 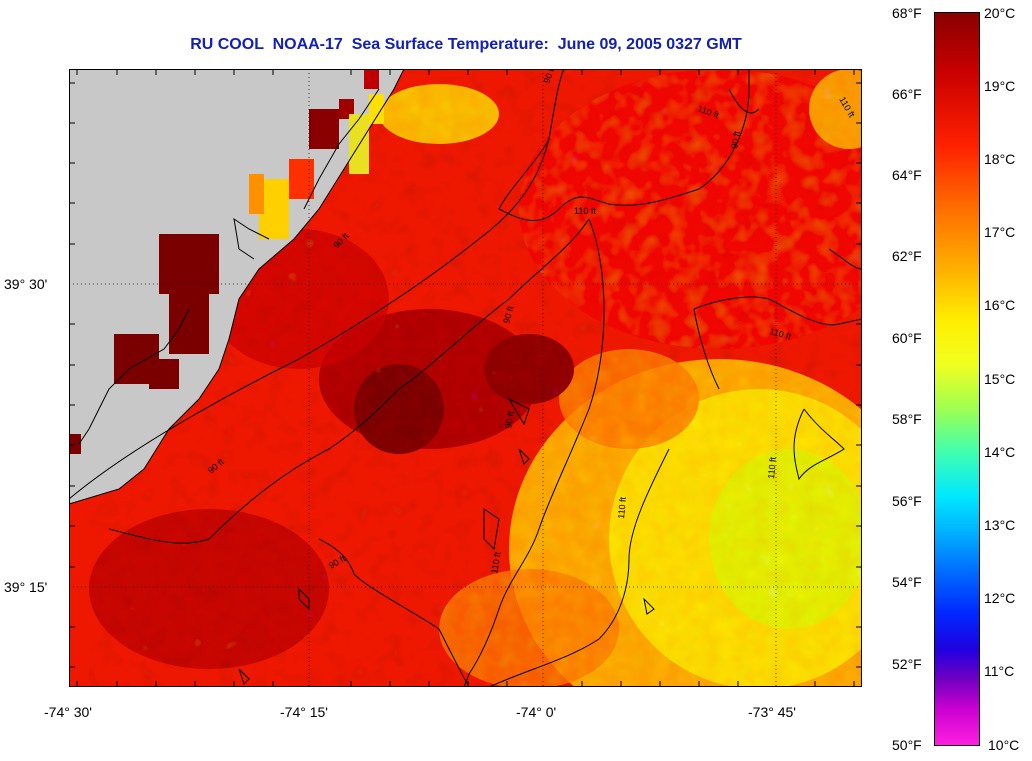 I want to click on dark-patch-sw, so click(x=209, y=589).